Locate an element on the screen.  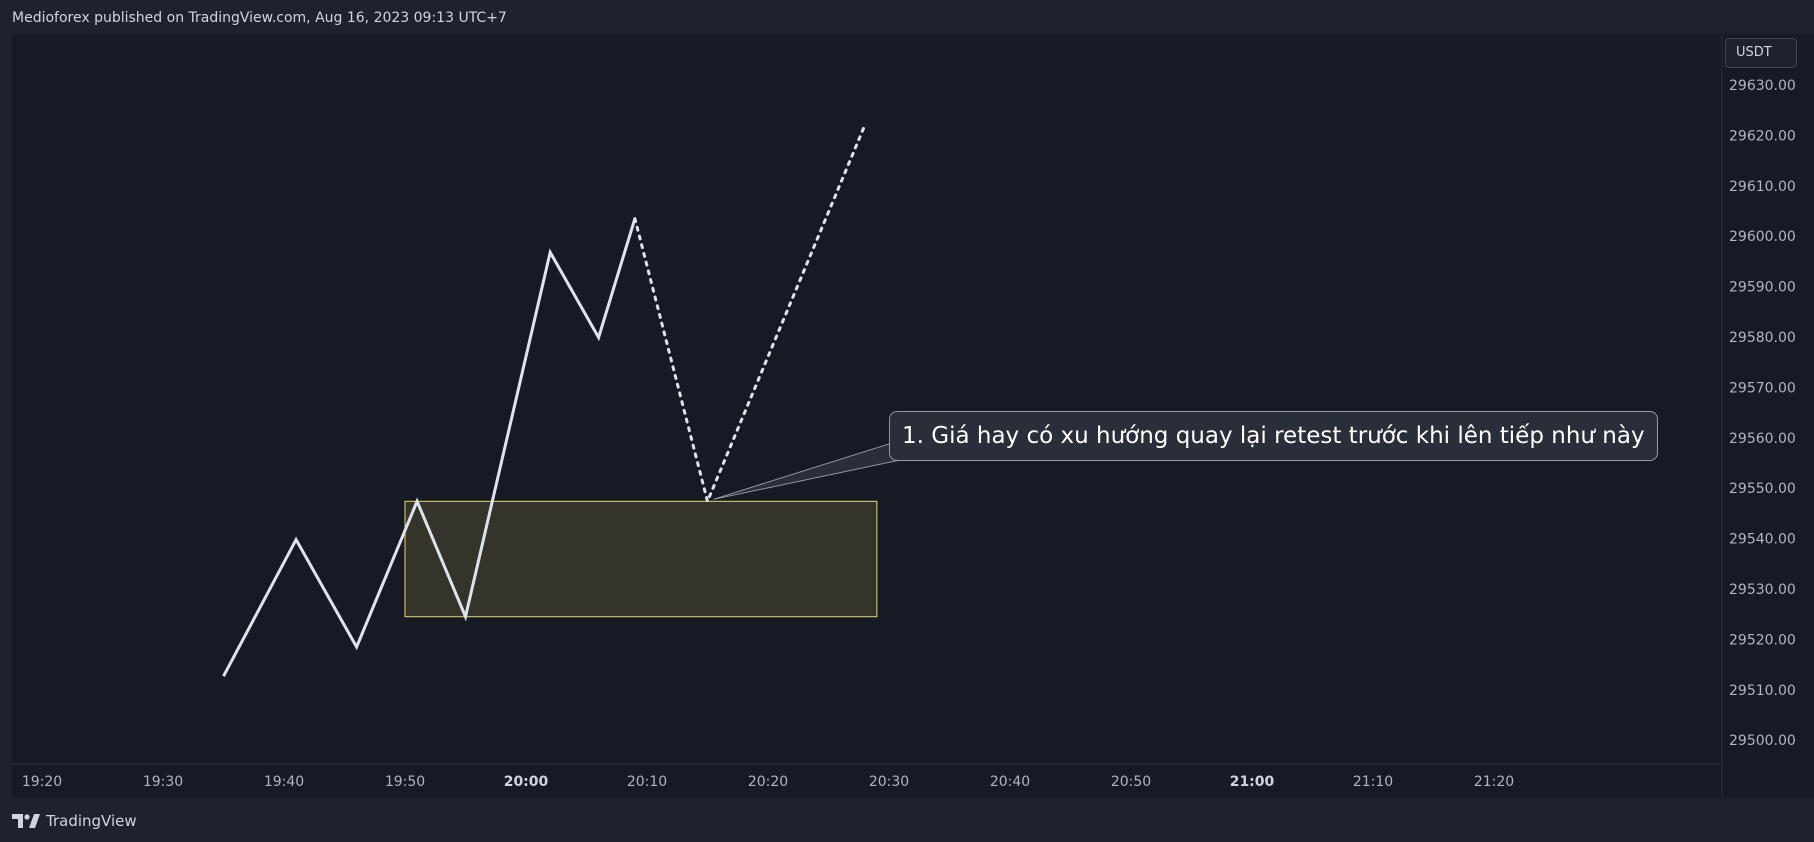
currency-badge: USDT is located at coordinates (1761, 53).